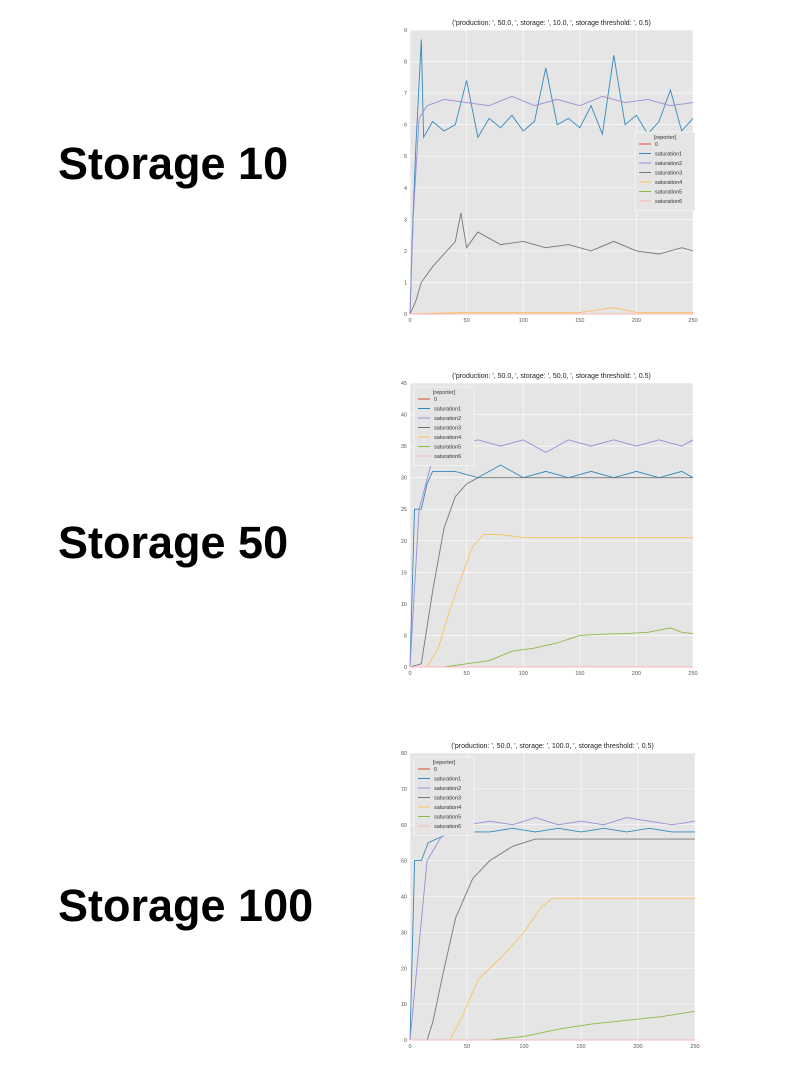 The width and height of the screenshot is (785, 1088). I want to click on y-tick-label: 50, so click(404, 862).